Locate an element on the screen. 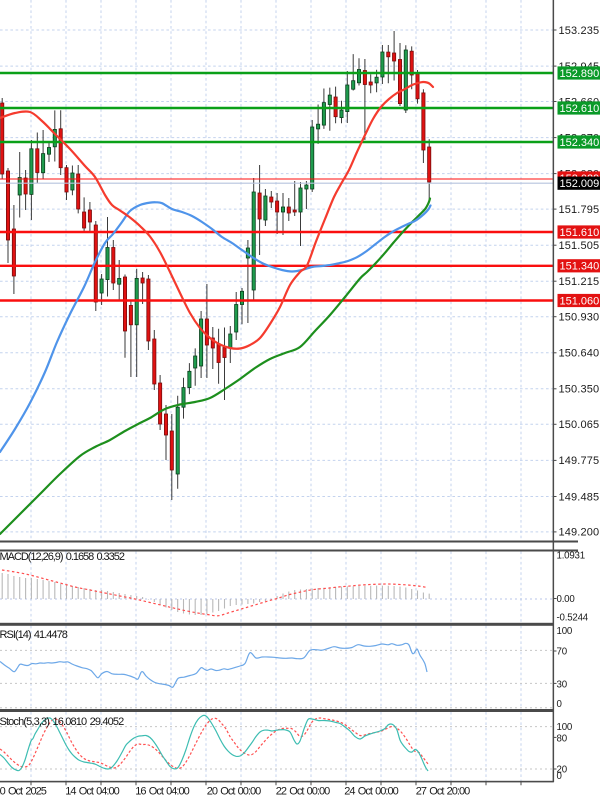 The image size is (600, 799). svg-text: 14 Oct 04:00 is located at coordinates (92, 791).